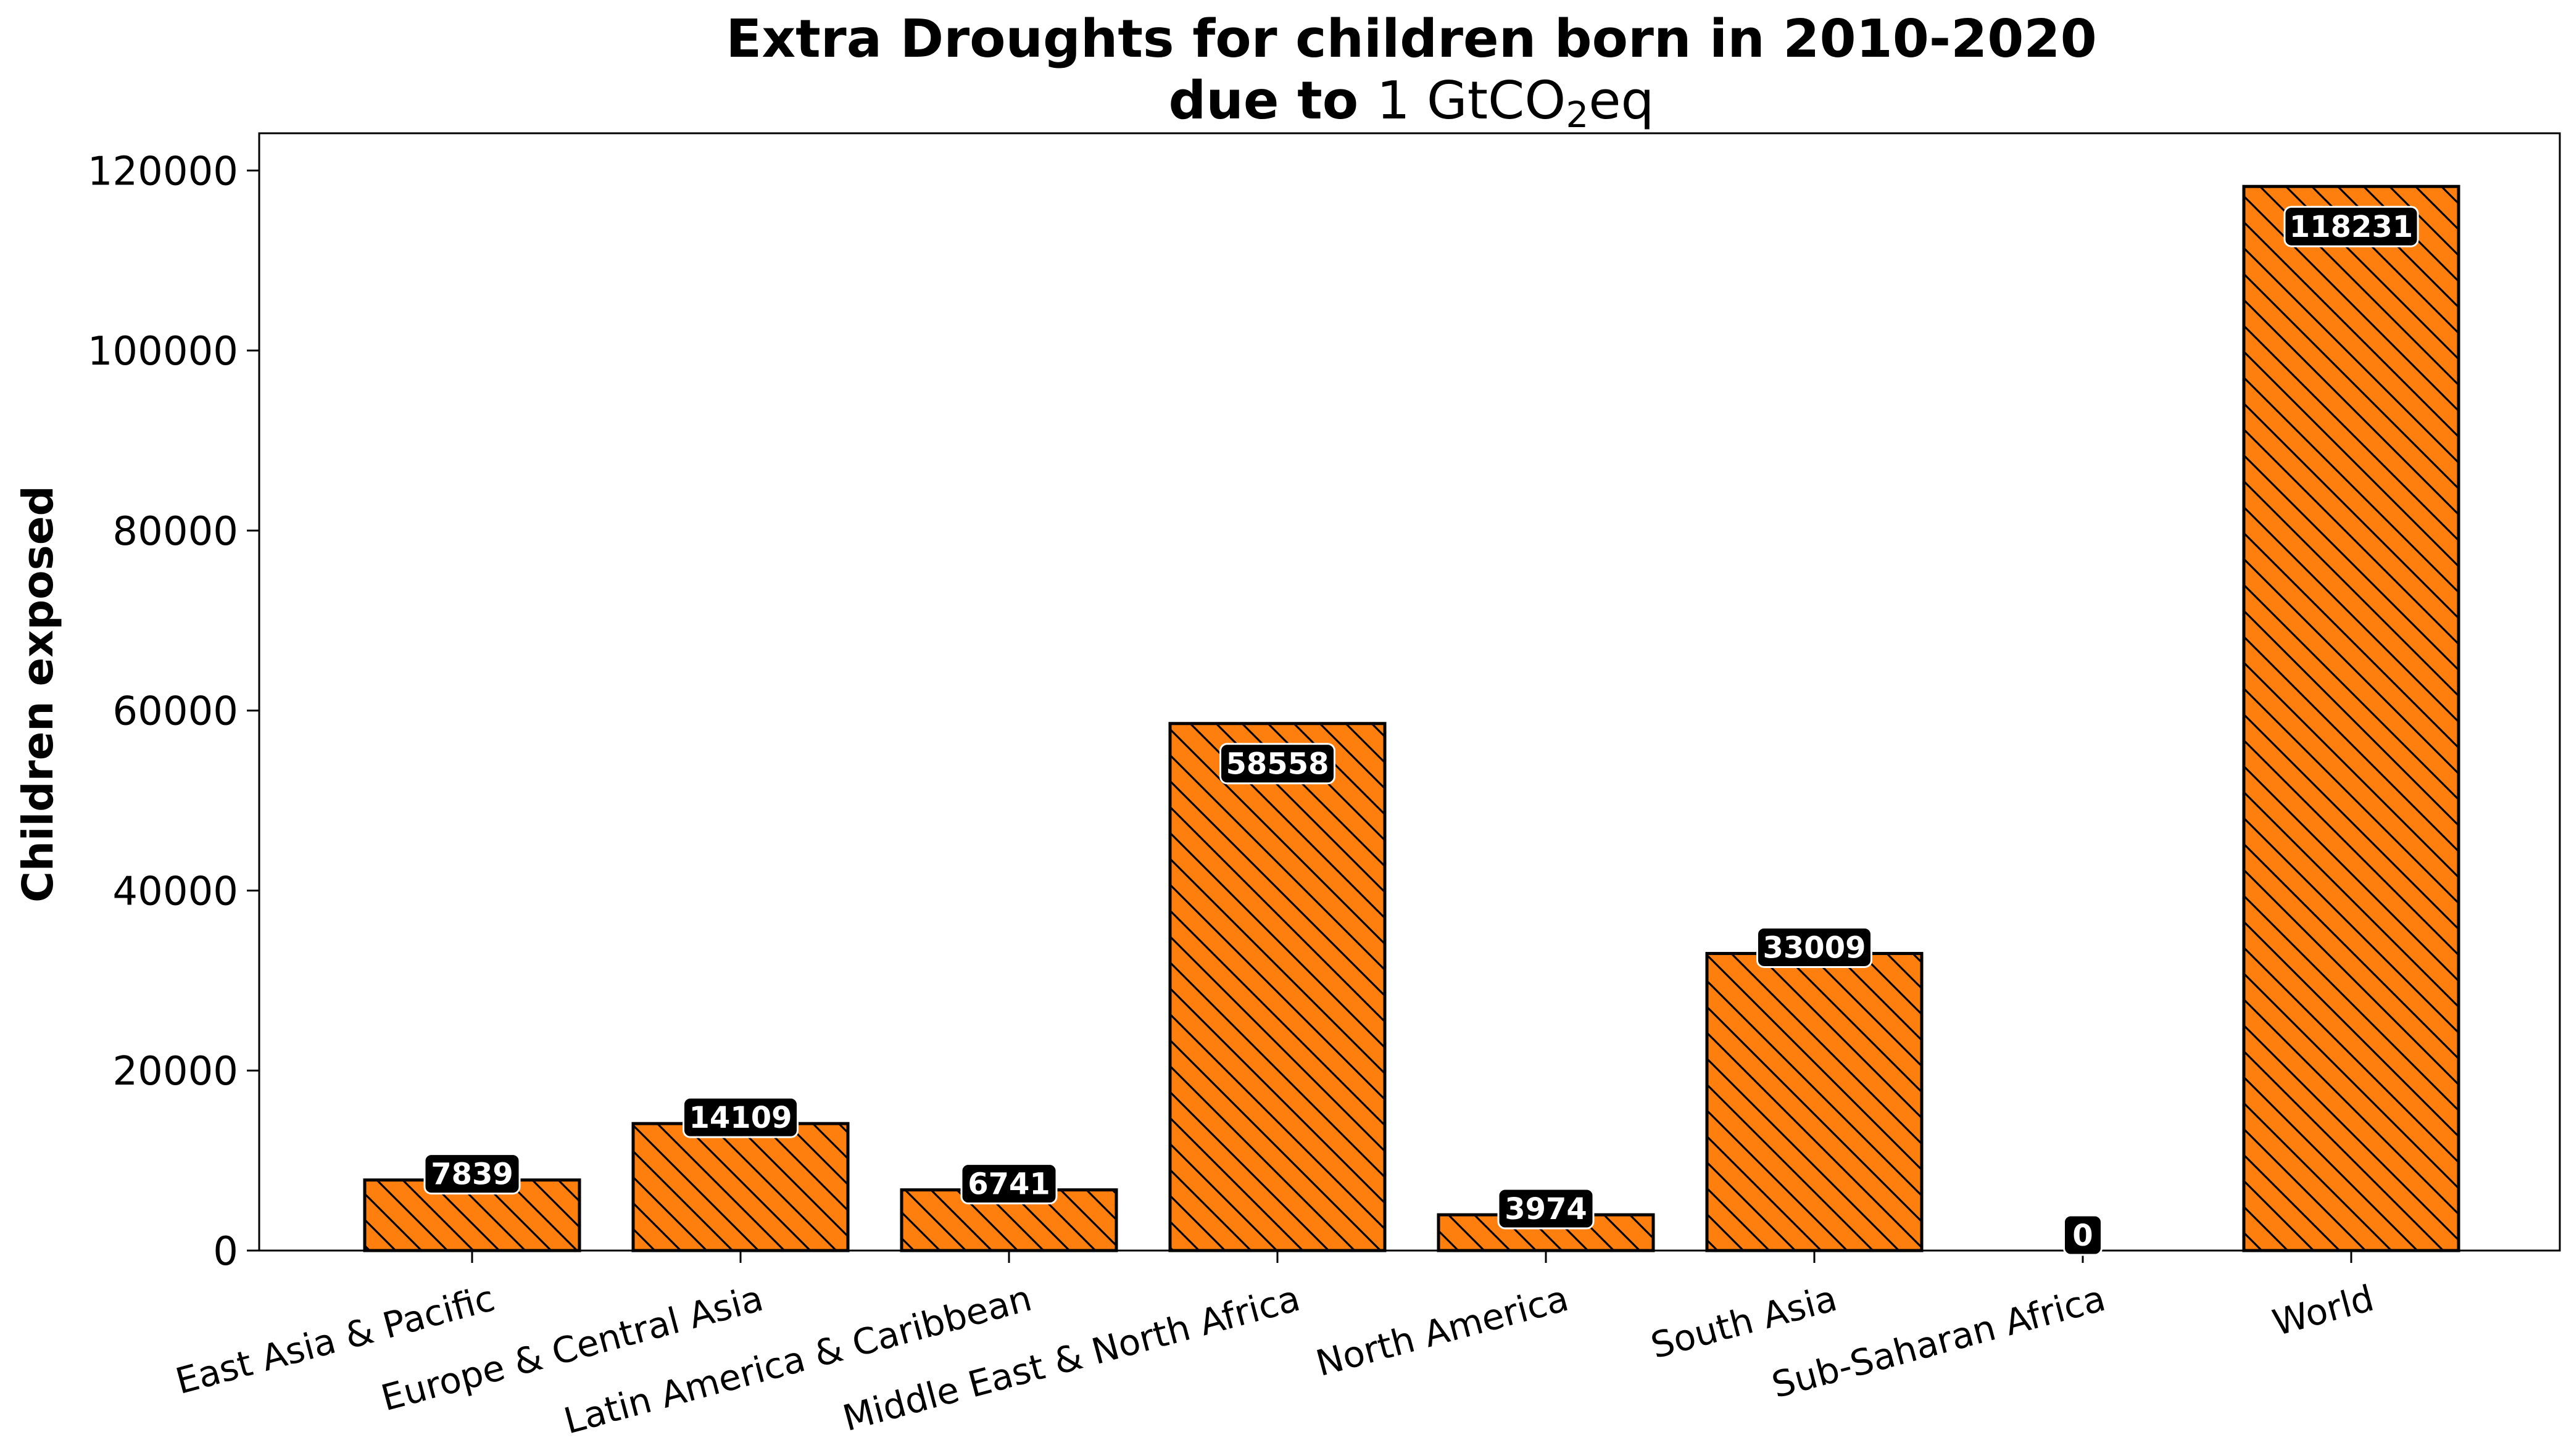 The height and width of the screenshot is (1456, 2574). Describe the element at coordinates (175, 532) in the screenshot. I see `y-tick-label: 80000` at that location.